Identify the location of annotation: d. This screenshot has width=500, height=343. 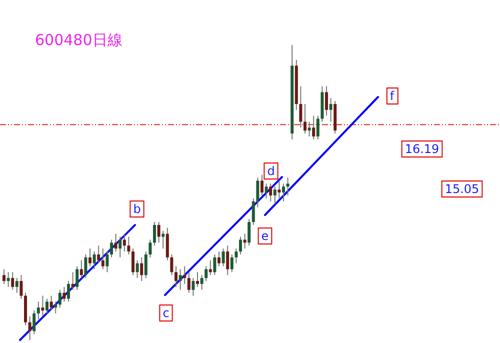
(271, 171).